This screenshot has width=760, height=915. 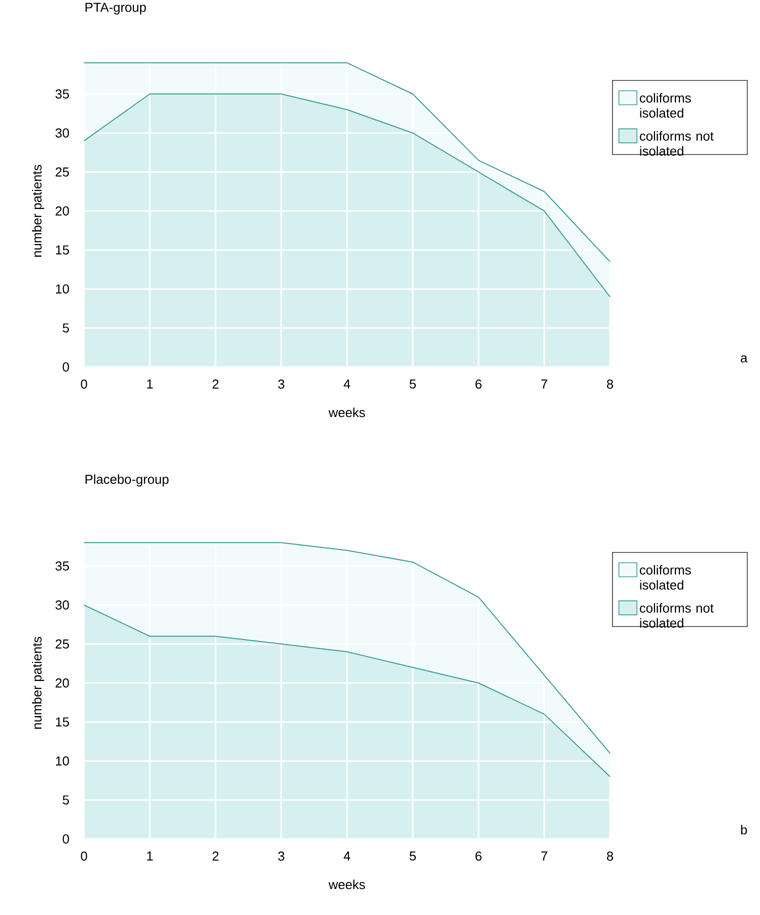 I want to click on chart-title: PTA-group, so click(x=116, y=8).